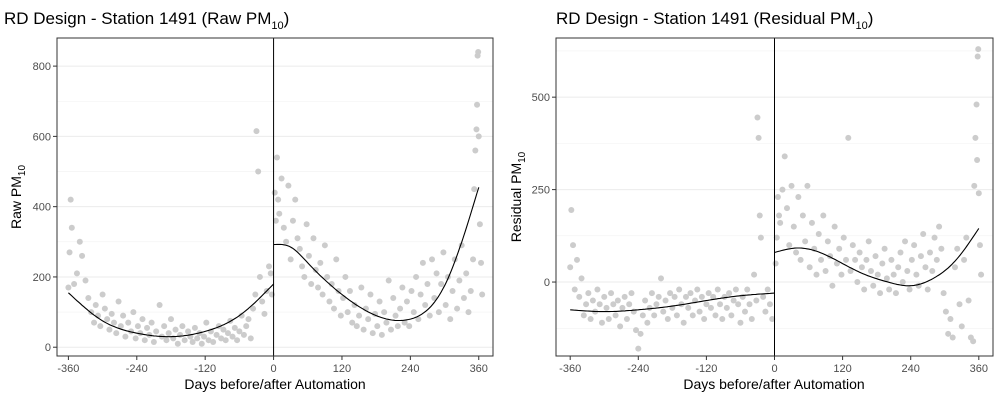  What do you see at coordinates (862, 26) in the screenshot?
I see `chart-title-subscript: 10` at bounding box center [862, 26].